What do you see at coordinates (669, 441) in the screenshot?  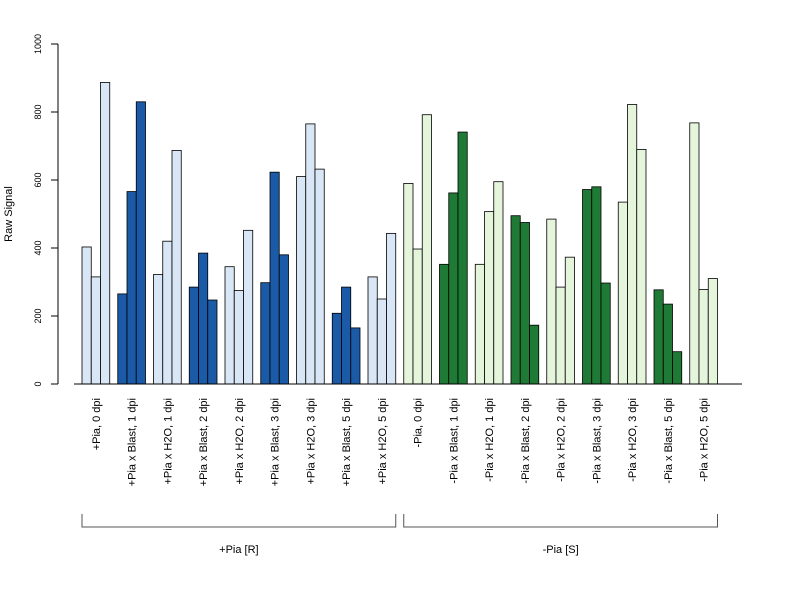 I see `category-label: -Pia x Blast, 5 dpi` at bounding box center [669, 441].